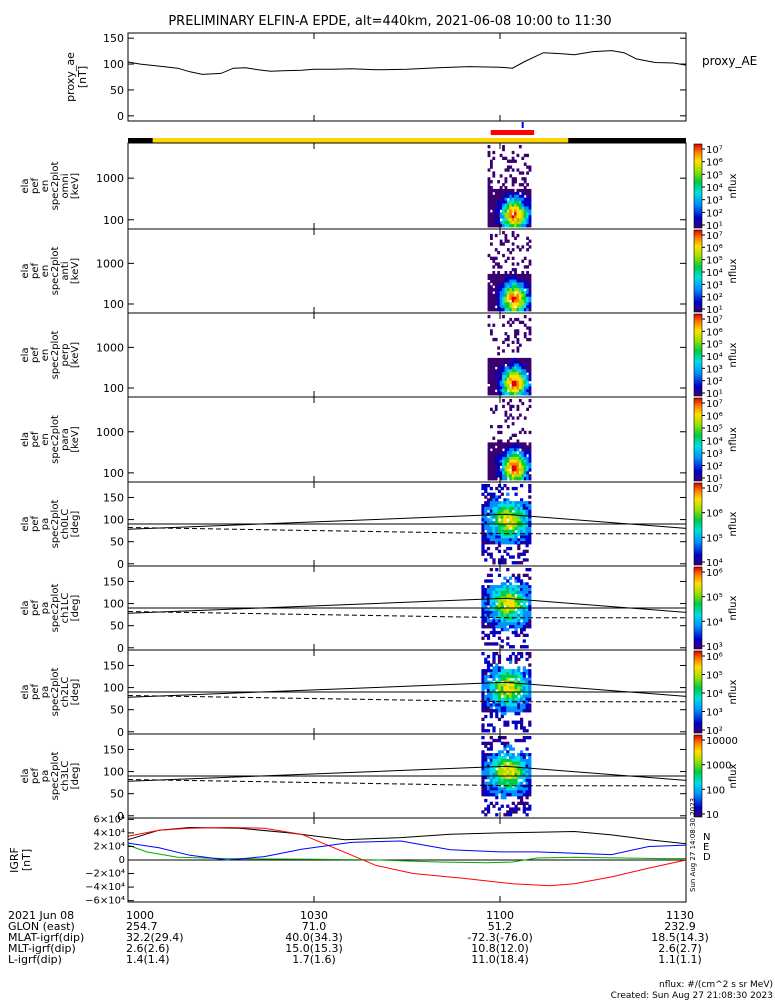 The width and height of the screenshot is (775, 1000). I want to click on pa-spec-ch2-ylabel-1: pef, so click(35, 692).